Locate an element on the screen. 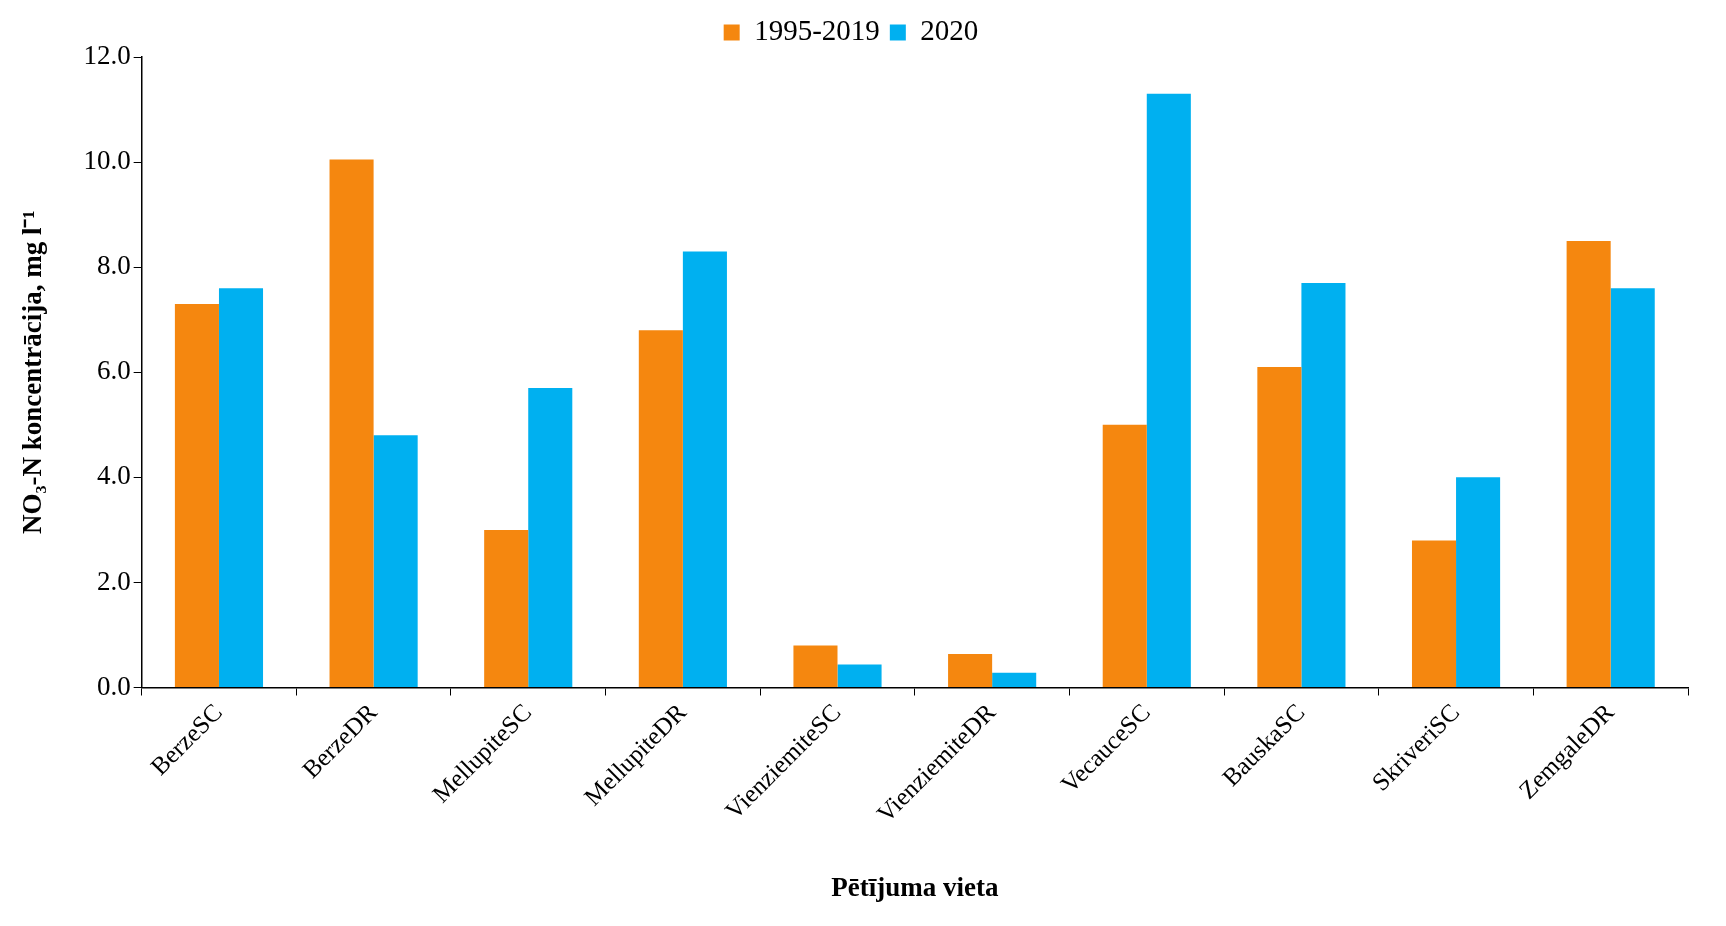 The image size is (1726, 926). y-tick-label: 6.0 is located at coordinates (113, 370).